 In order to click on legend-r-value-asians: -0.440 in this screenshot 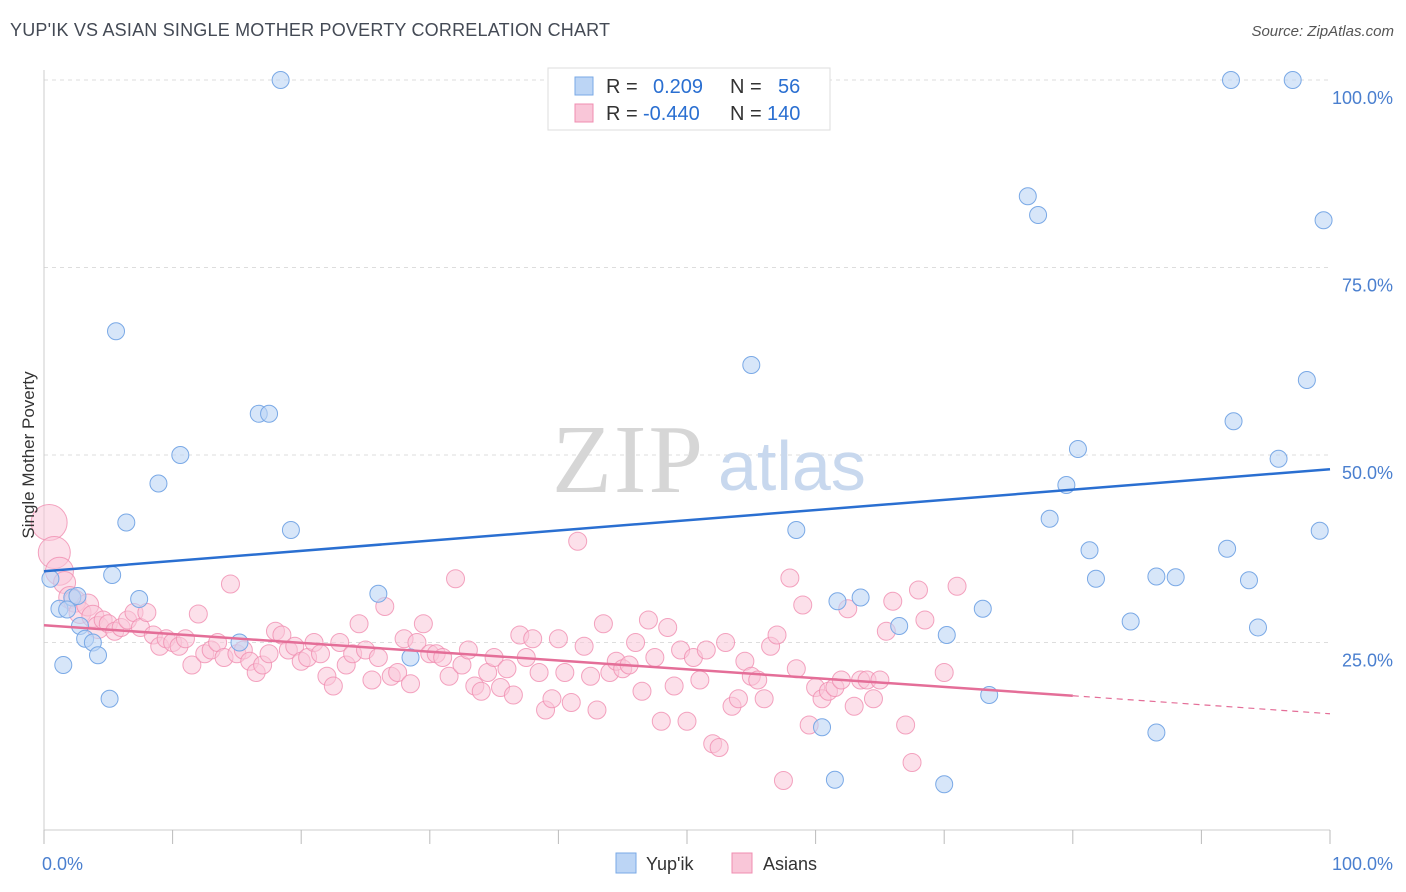, I will do `click(671, 114)`.